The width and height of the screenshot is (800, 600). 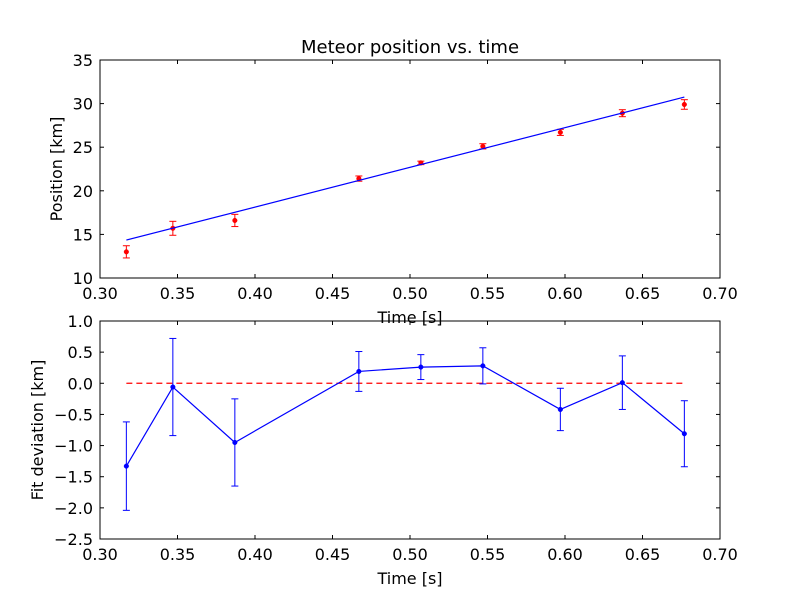 What do you see at coordinates (83, 60) in the screenshot?
I see `y-tick-label: 35` at bounding box center [83, 60].